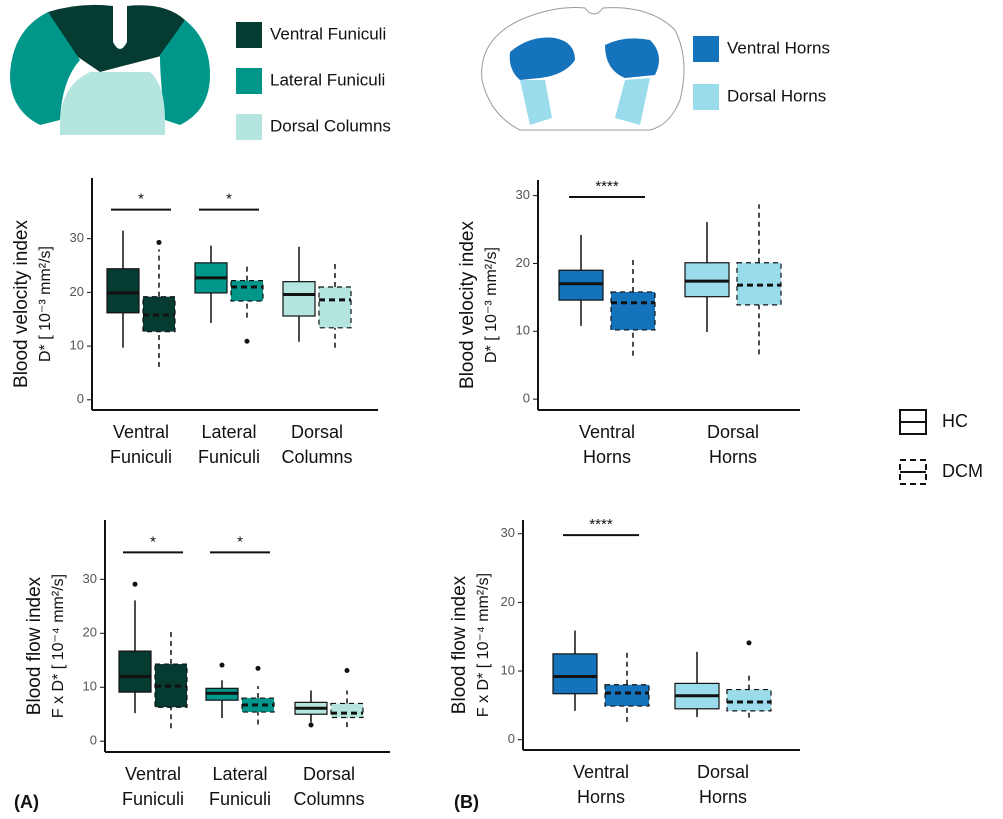 This screenshot has height=819, width=1003. I want to click on legend-label: Ventral Funiculi, so click(328, 33).